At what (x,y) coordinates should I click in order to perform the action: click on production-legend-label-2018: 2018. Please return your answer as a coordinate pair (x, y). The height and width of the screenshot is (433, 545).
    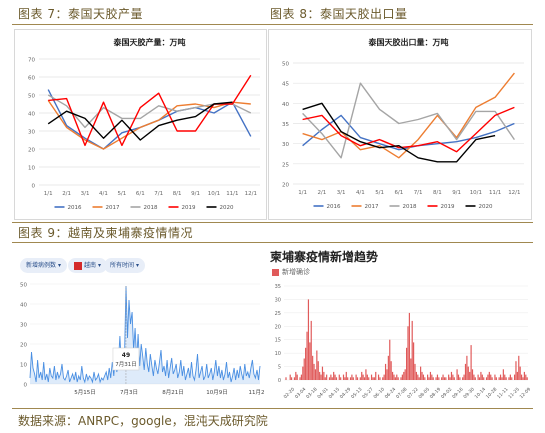
    Looking at the image, I should click on (151, 208).